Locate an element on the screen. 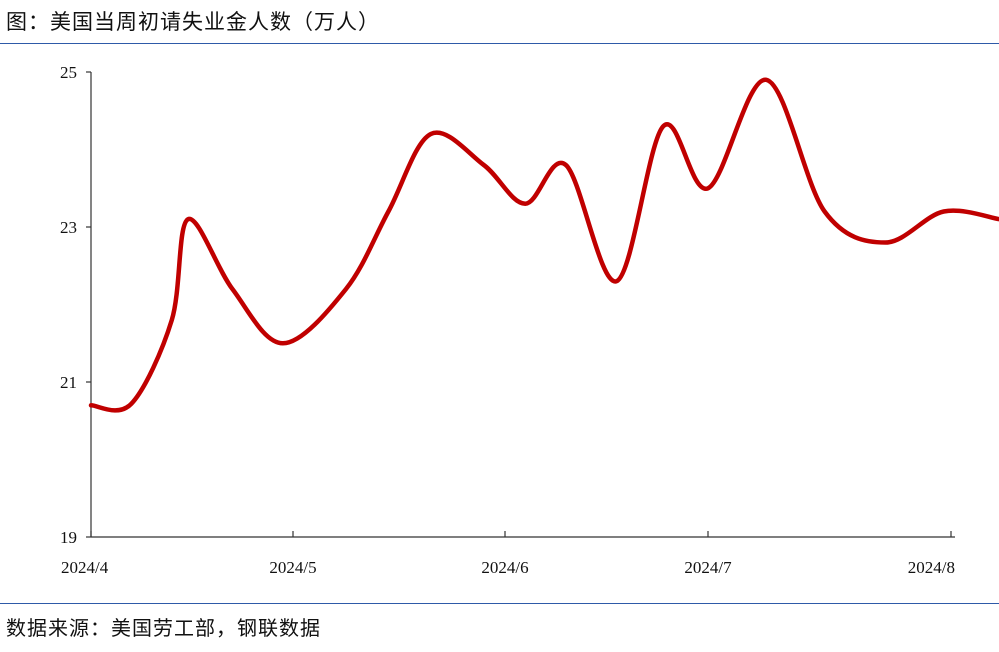 The height and width of the screenshot is (652, 999). data-source-note: 数据来源：美国劳工部，钢联数据 is located at coordinates (163, 628).